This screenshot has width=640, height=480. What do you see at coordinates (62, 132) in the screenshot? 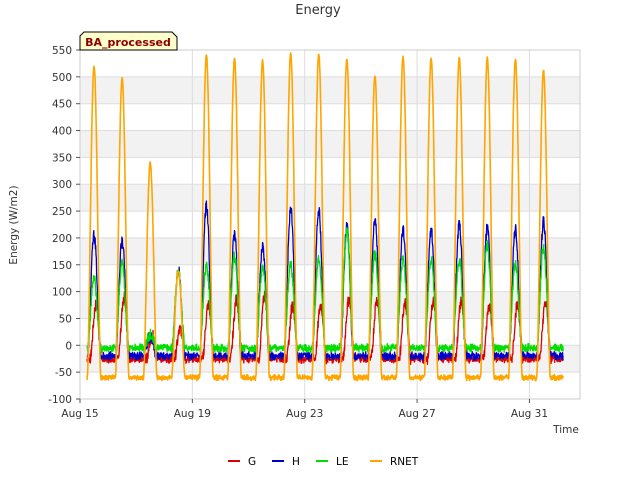
I see `y-tick-label: 400` at bounding box center [62, 132].